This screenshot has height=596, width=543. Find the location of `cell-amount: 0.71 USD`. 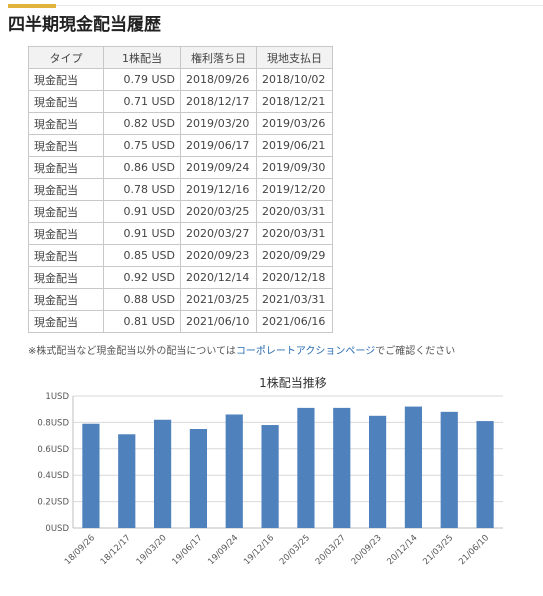

cell-amount: 0.71 USD is located at coordinates (142, 101).